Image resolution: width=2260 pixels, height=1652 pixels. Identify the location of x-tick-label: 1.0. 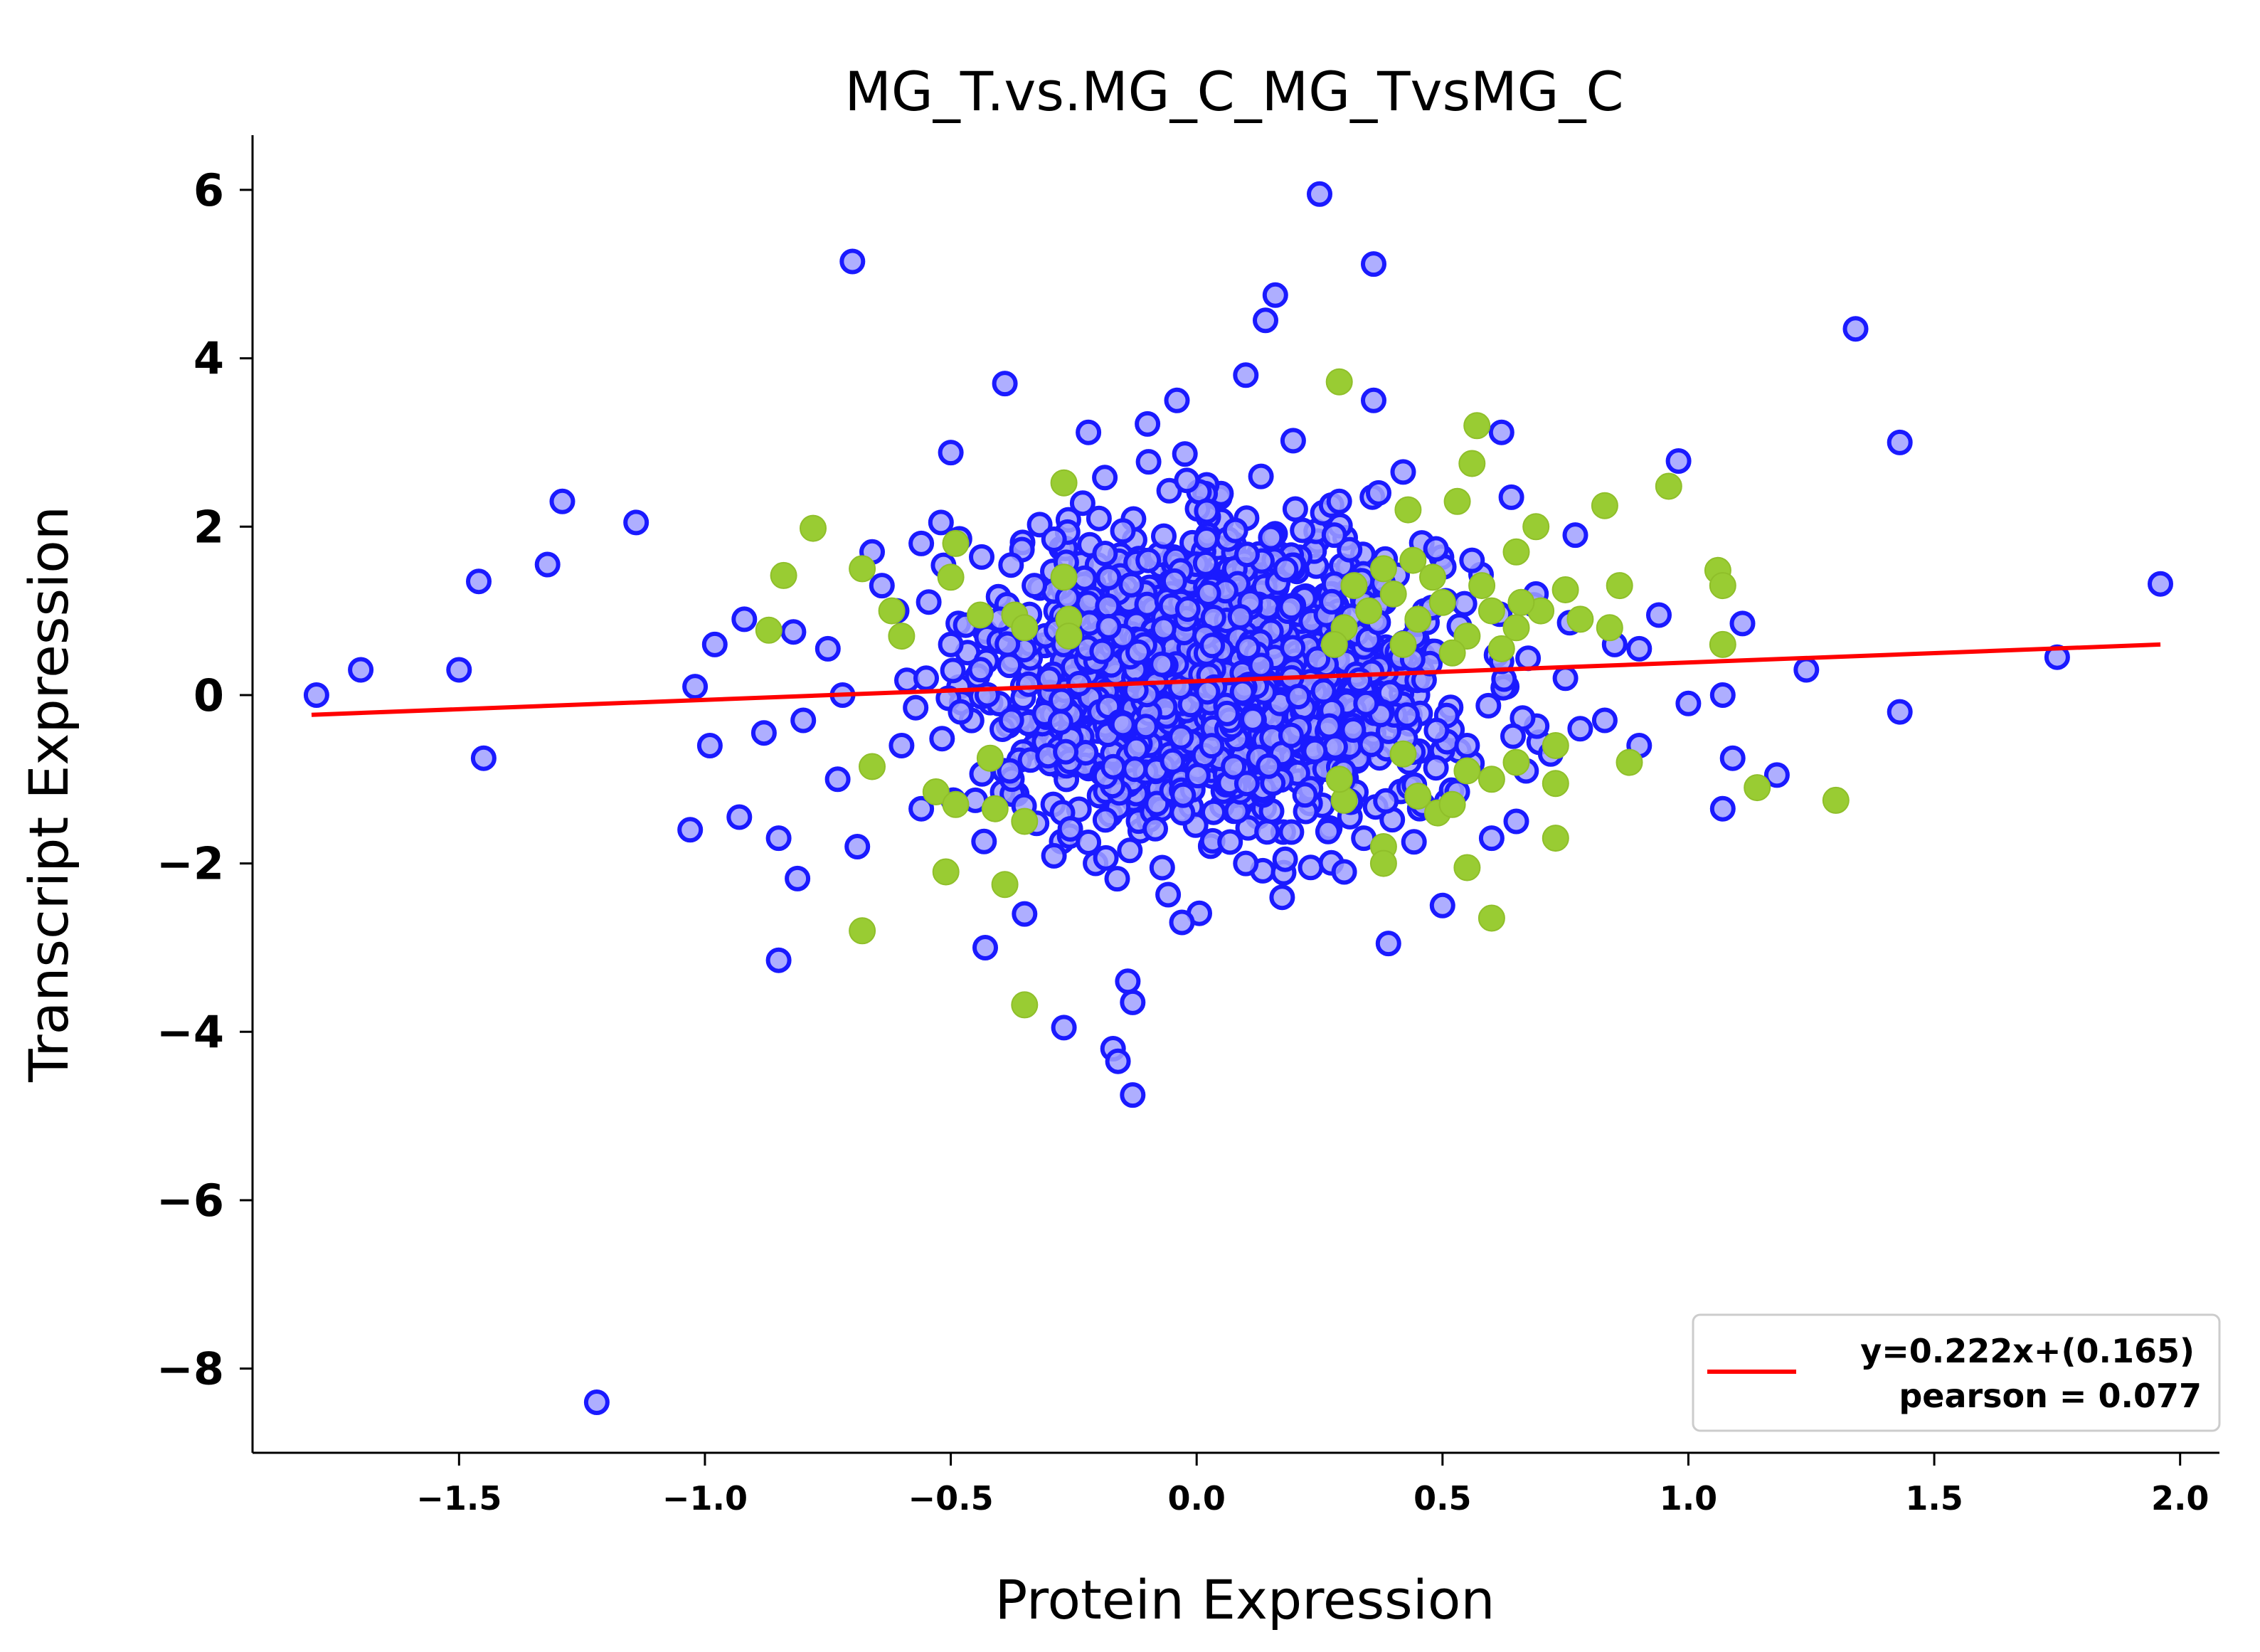
(1689, 1498).